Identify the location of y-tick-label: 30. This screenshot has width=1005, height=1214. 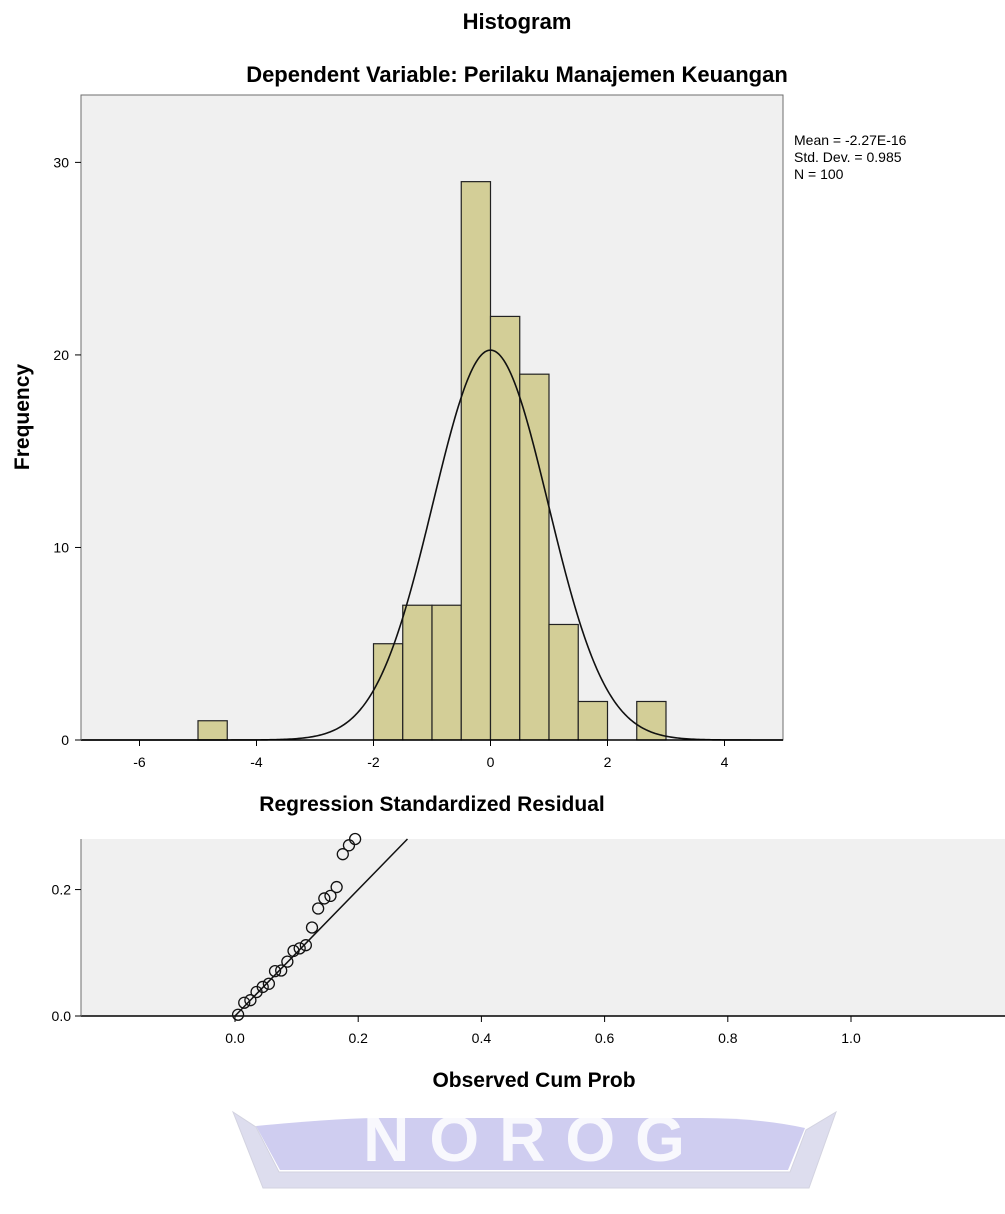
(61, 162).